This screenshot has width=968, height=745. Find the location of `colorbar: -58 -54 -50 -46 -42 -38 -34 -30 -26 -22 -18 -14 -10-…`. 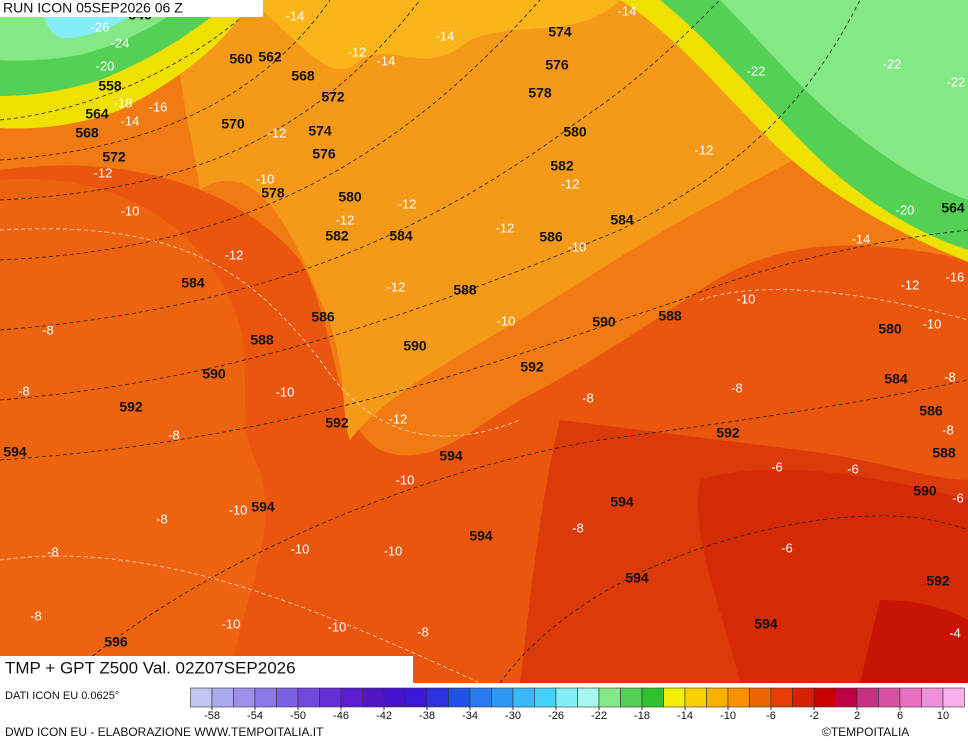

colorbar: -58 -54 -50 -46 -42 -38 -34 -30 -26 -22 -18 -14 -10-… is located at coordinates (577, 704).